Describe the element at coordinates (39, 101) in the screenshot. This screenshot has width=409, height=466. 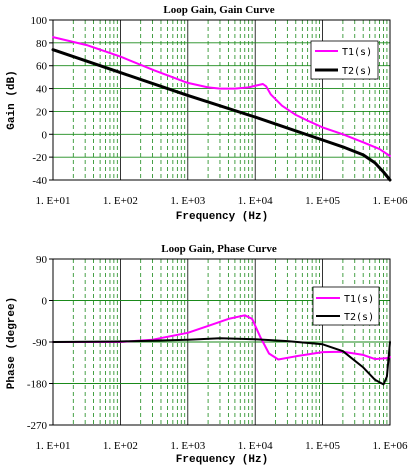
I see `gain-y-tick-labels: 100 80 60 40 20 0 -20 -40` at that location.